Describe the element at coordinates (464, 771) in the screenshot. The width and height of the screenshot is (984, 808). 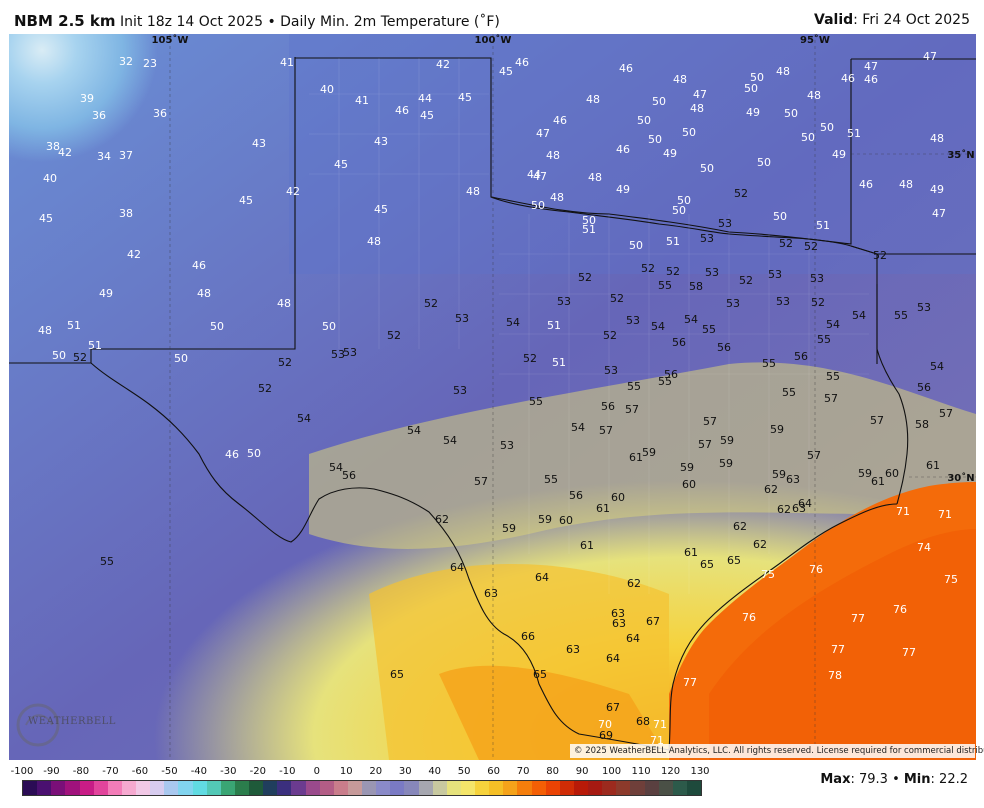
I see `legend-tick: 50` at that location.